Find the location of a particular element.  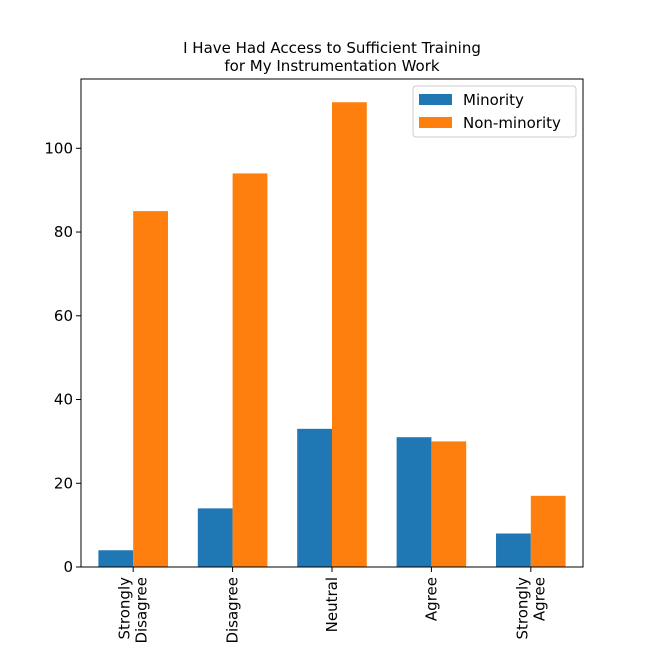

y-tick-label: 100 is located at coordinates (58, 148).